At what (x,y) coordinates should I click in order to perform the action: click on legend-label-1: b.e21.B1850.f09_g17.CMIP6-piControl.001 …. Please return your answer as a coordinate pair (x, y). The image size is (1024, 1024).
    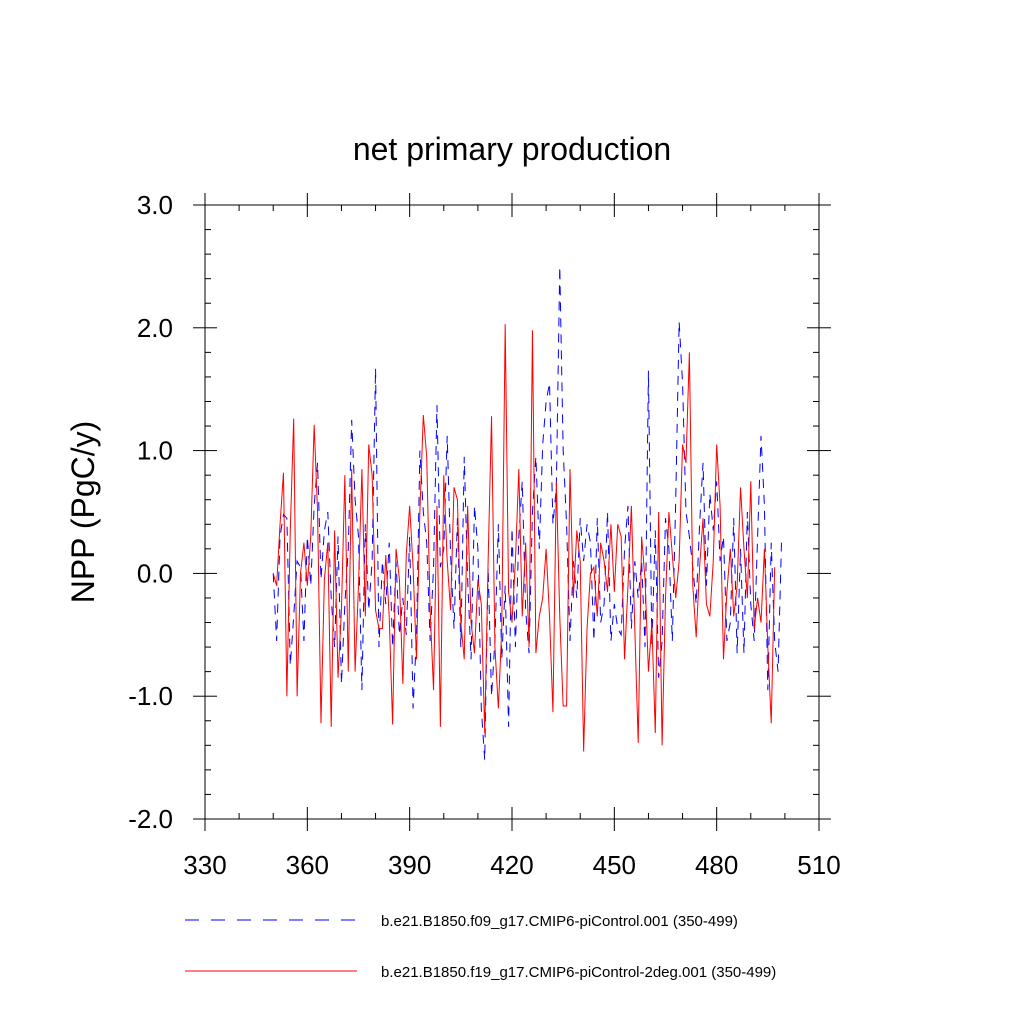
    Looking at the image, I should click on (559, 921).